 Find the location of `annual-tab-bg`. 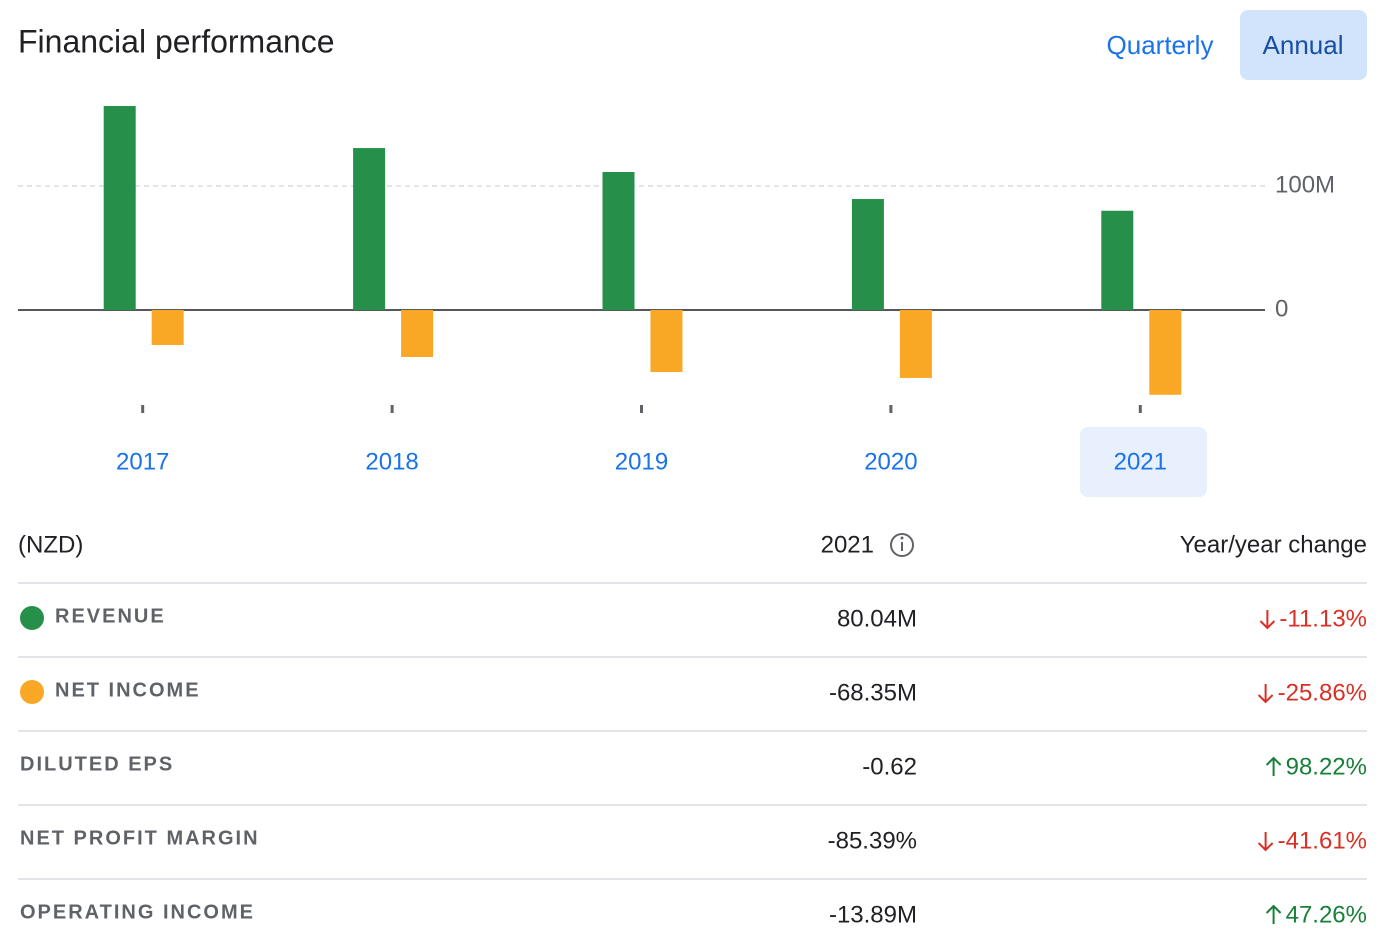

annual-tab-bg is located at coordinates (1303, 45).